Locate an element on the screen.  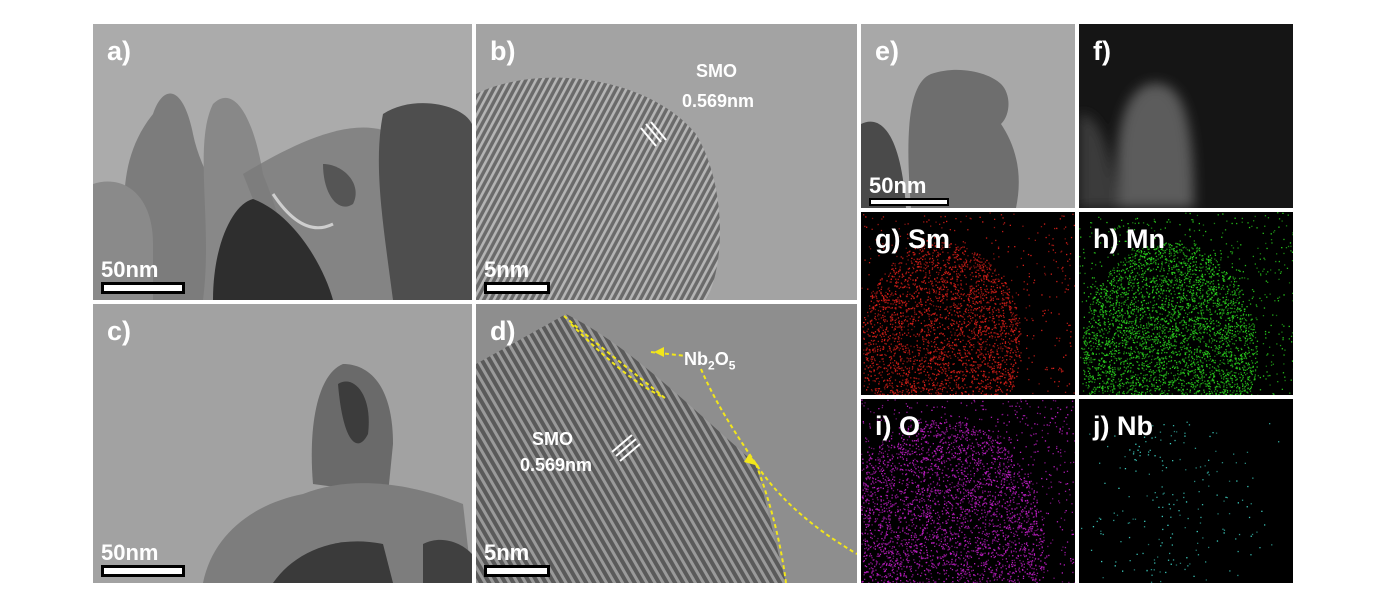
interface-lines is located at coordinates (710, 449).